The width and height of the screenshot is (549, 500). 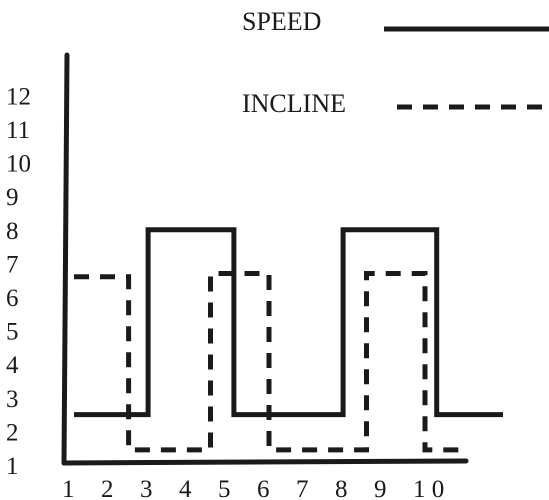 I want to click on x-tick-label: 6, so click(x=263, y=488).